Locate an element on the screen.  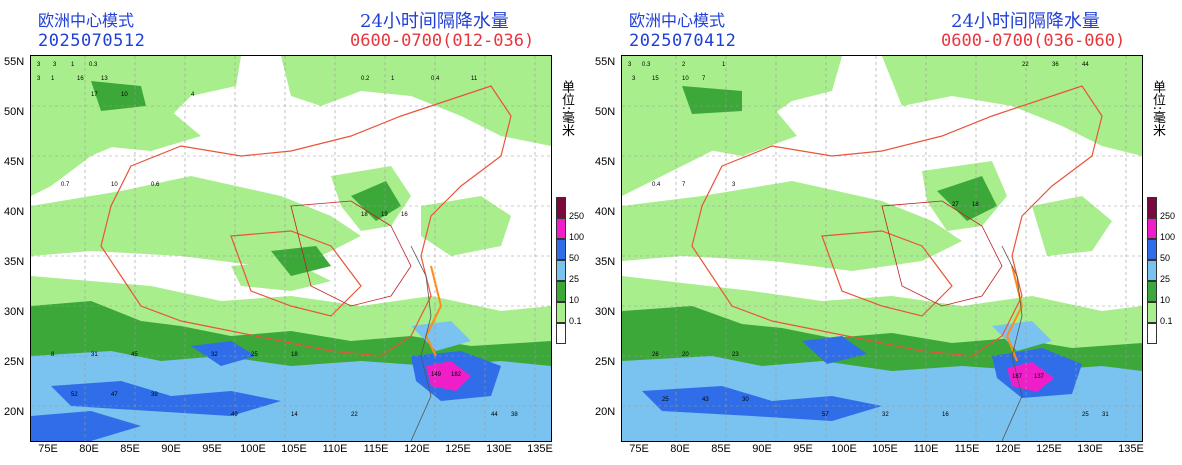
svg-text: 187 is located at coordinates (1017, 377).